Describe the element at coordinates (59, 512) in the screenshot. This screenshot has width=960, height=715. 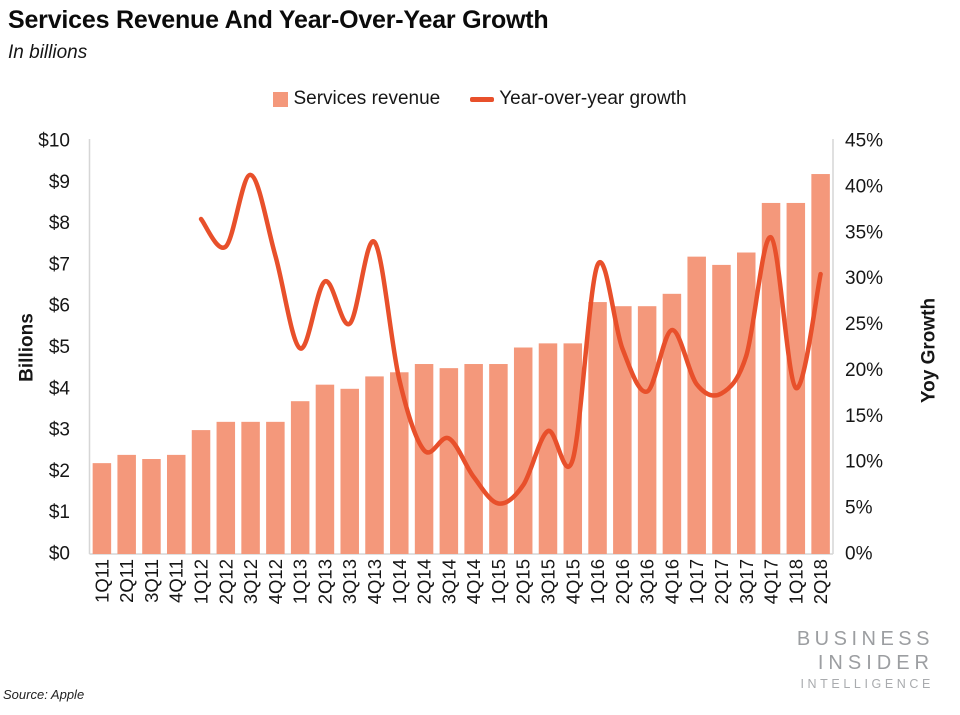
I see `left-axis-tick-label: $1` at that location.